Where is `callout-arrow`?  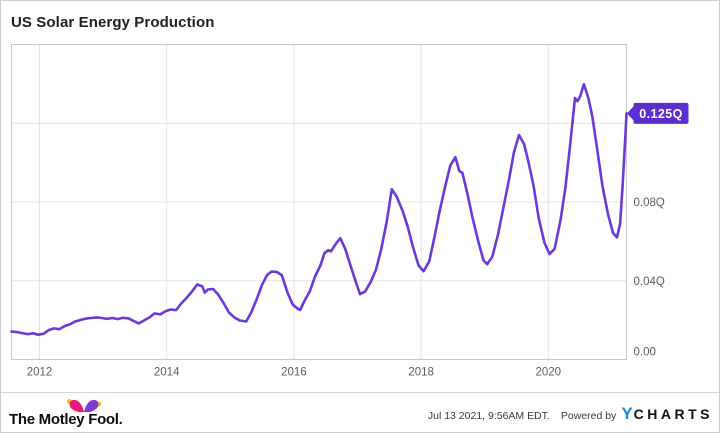
callout-arrow is located at coordinates (631, 113).